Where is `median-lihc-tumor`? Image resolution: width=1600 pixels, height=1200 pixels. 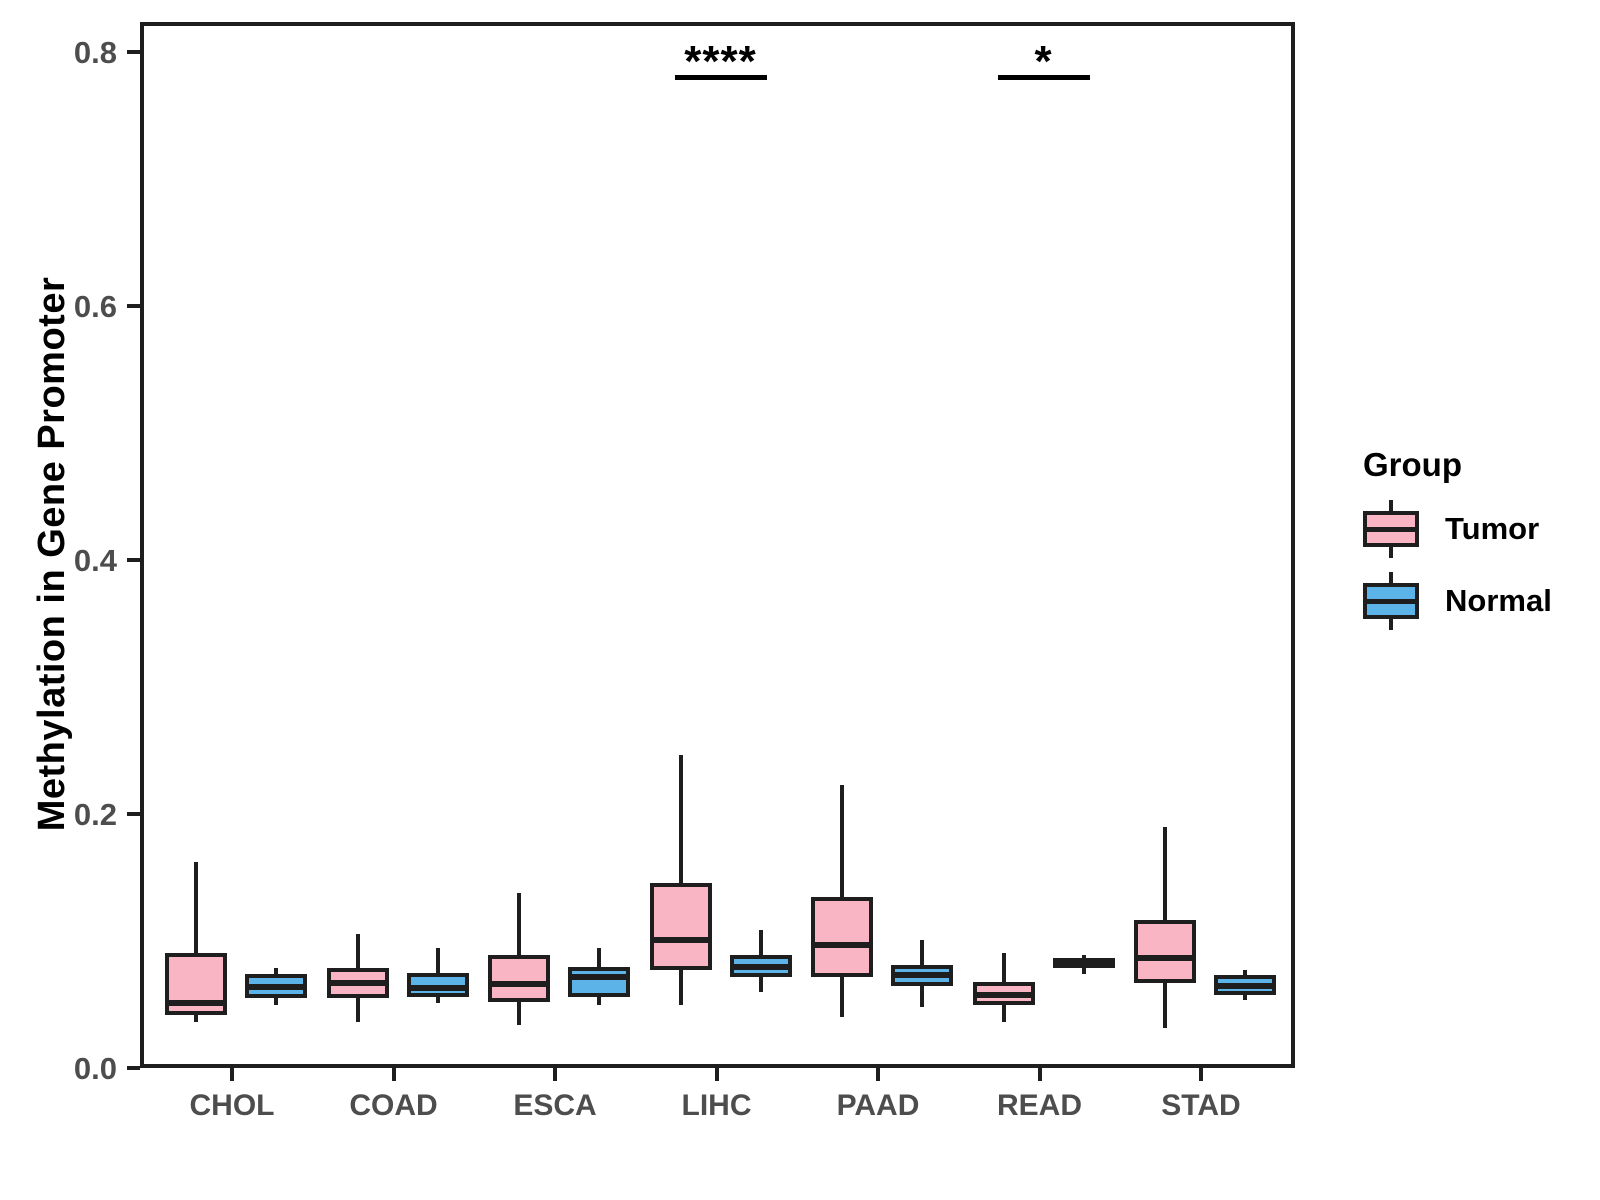 median-lihc-tumor is located at coordinates (680, 939).